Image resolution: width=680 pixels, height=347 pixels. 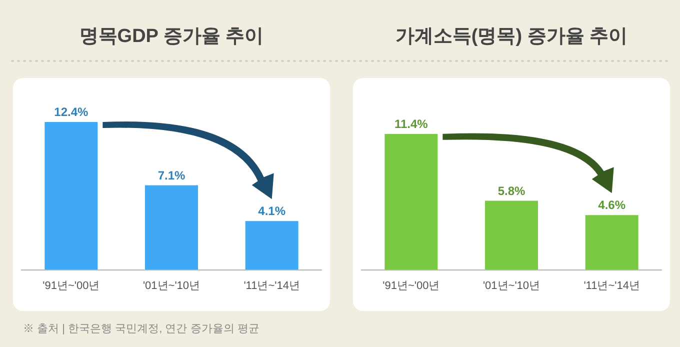 What do you see at coordinates (172, 175) in the screenshot?
I see `data-label: 7.1%` at bounding box center [172, 175].